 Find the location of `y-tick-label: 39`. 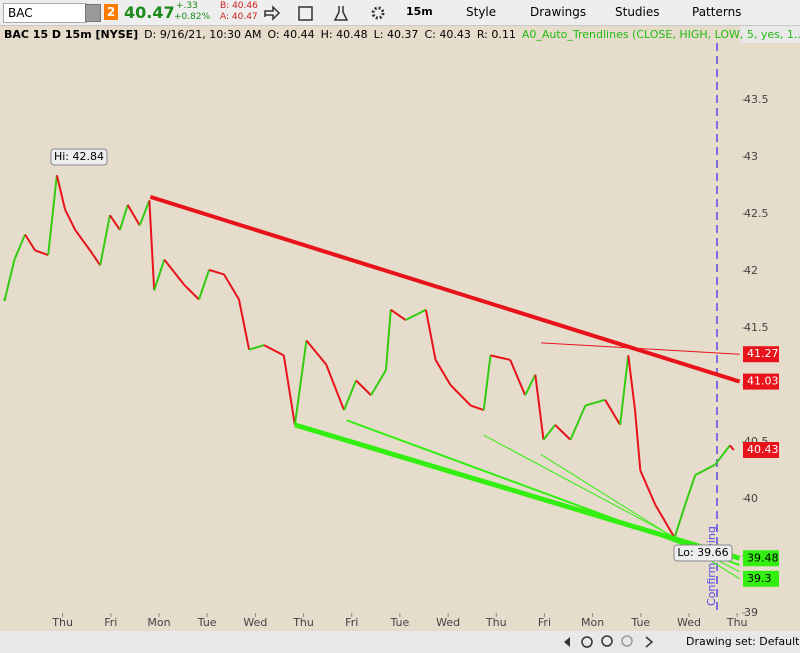

y-tick-label: 39 is located at coordinates (751, 612).